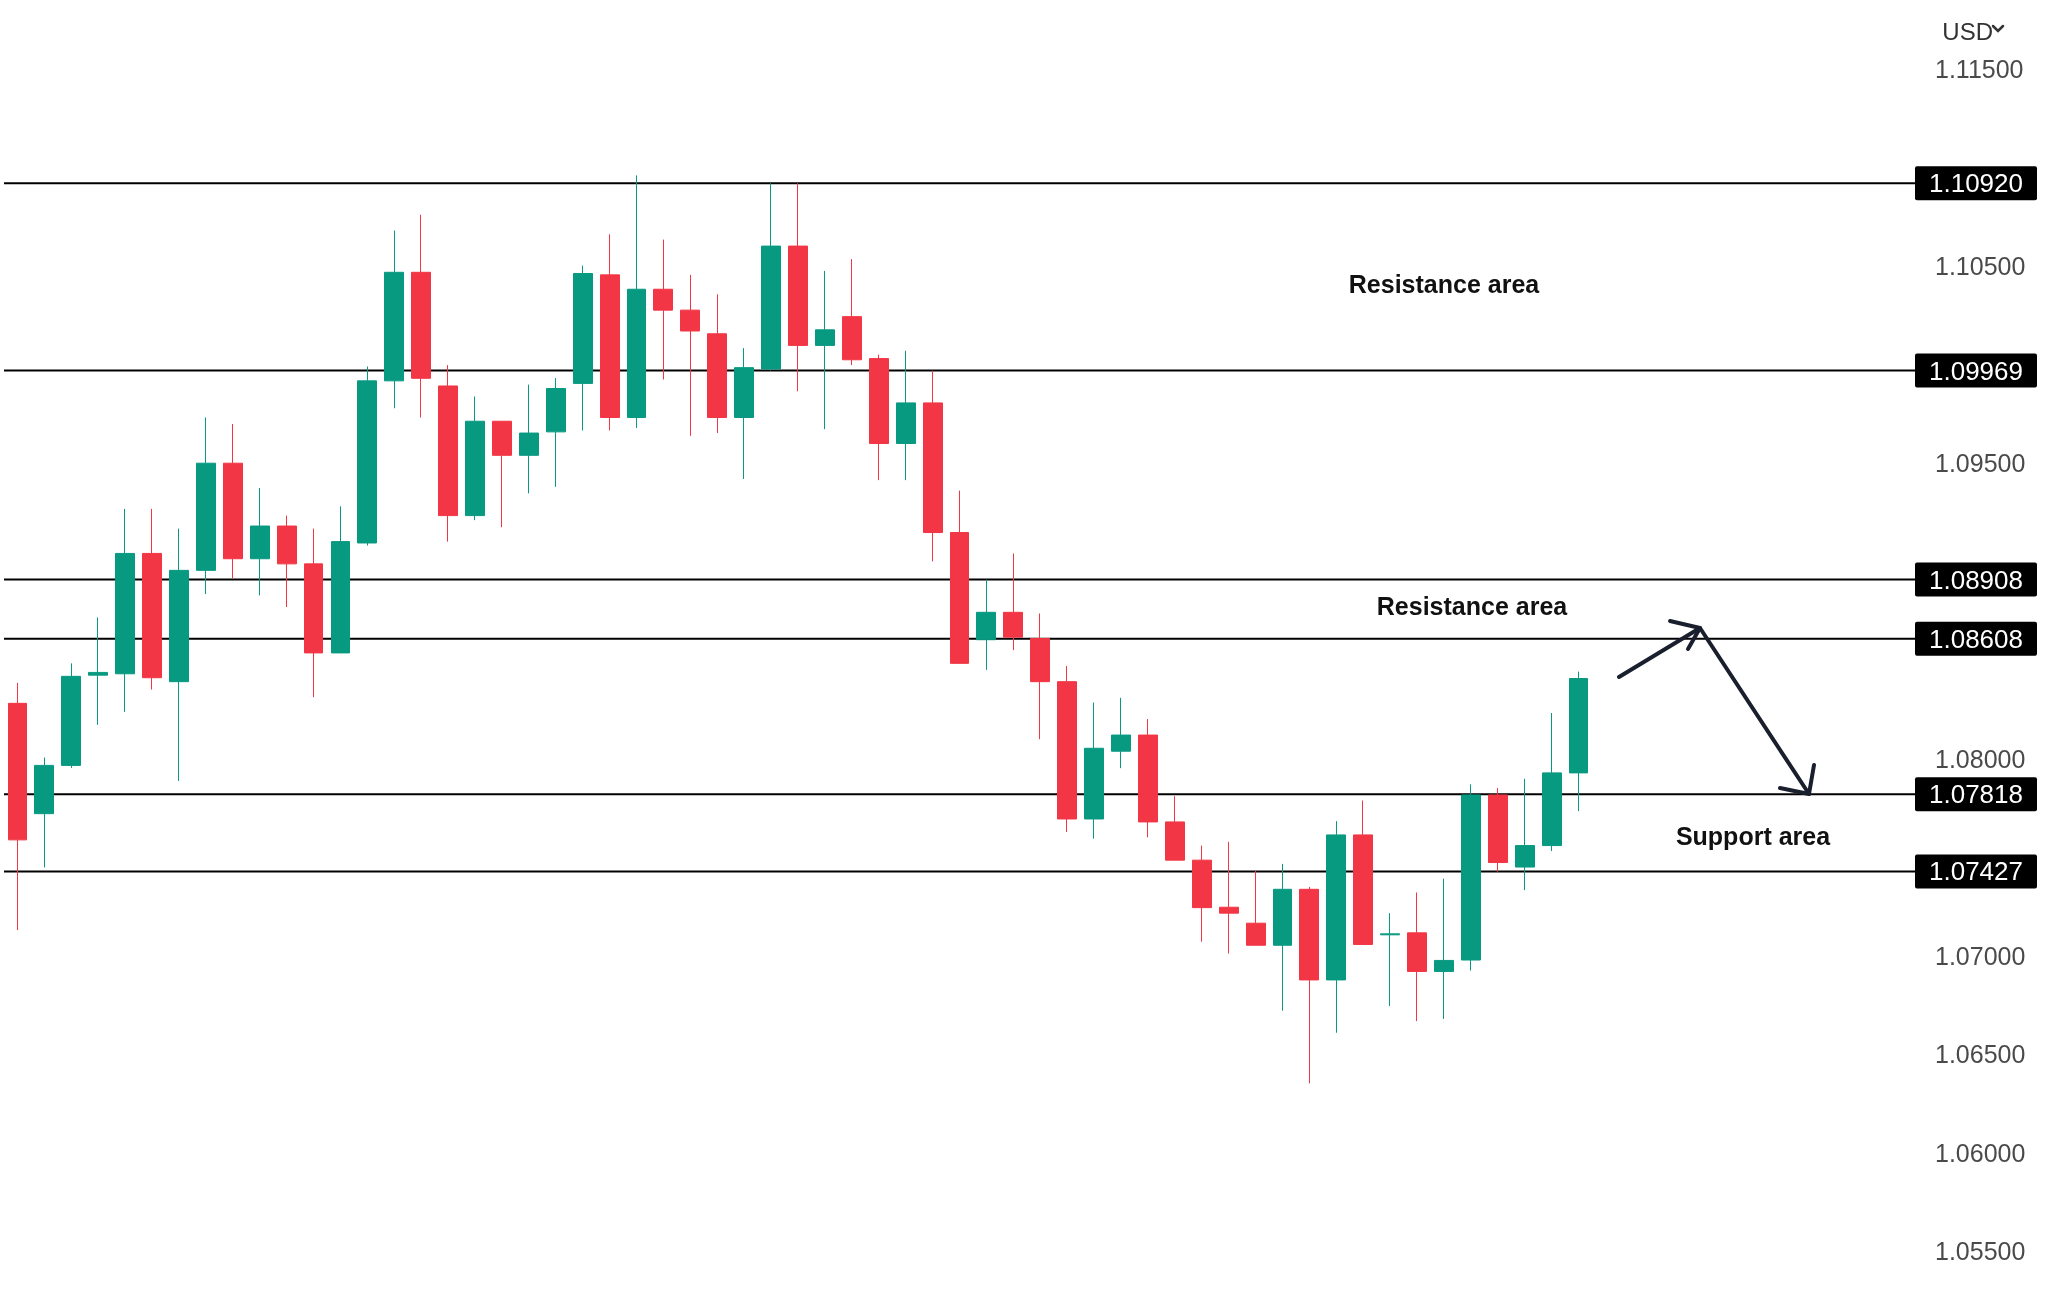 The height and width of the screenshot is (1313, 2048). What do you see at coordinates (1976, 183) in the screenshot?
I see `ref-line-label: 1.10920` at bounding box center [1976, 183].